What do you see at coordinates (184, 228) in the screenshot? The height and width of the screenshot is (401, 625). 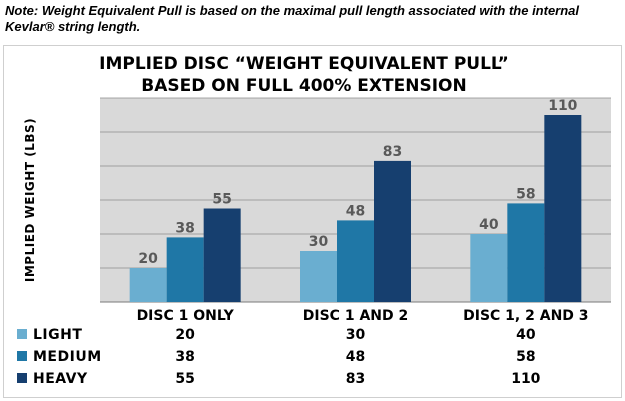 I see `data-label: 38` at bounding box center [184, 228].